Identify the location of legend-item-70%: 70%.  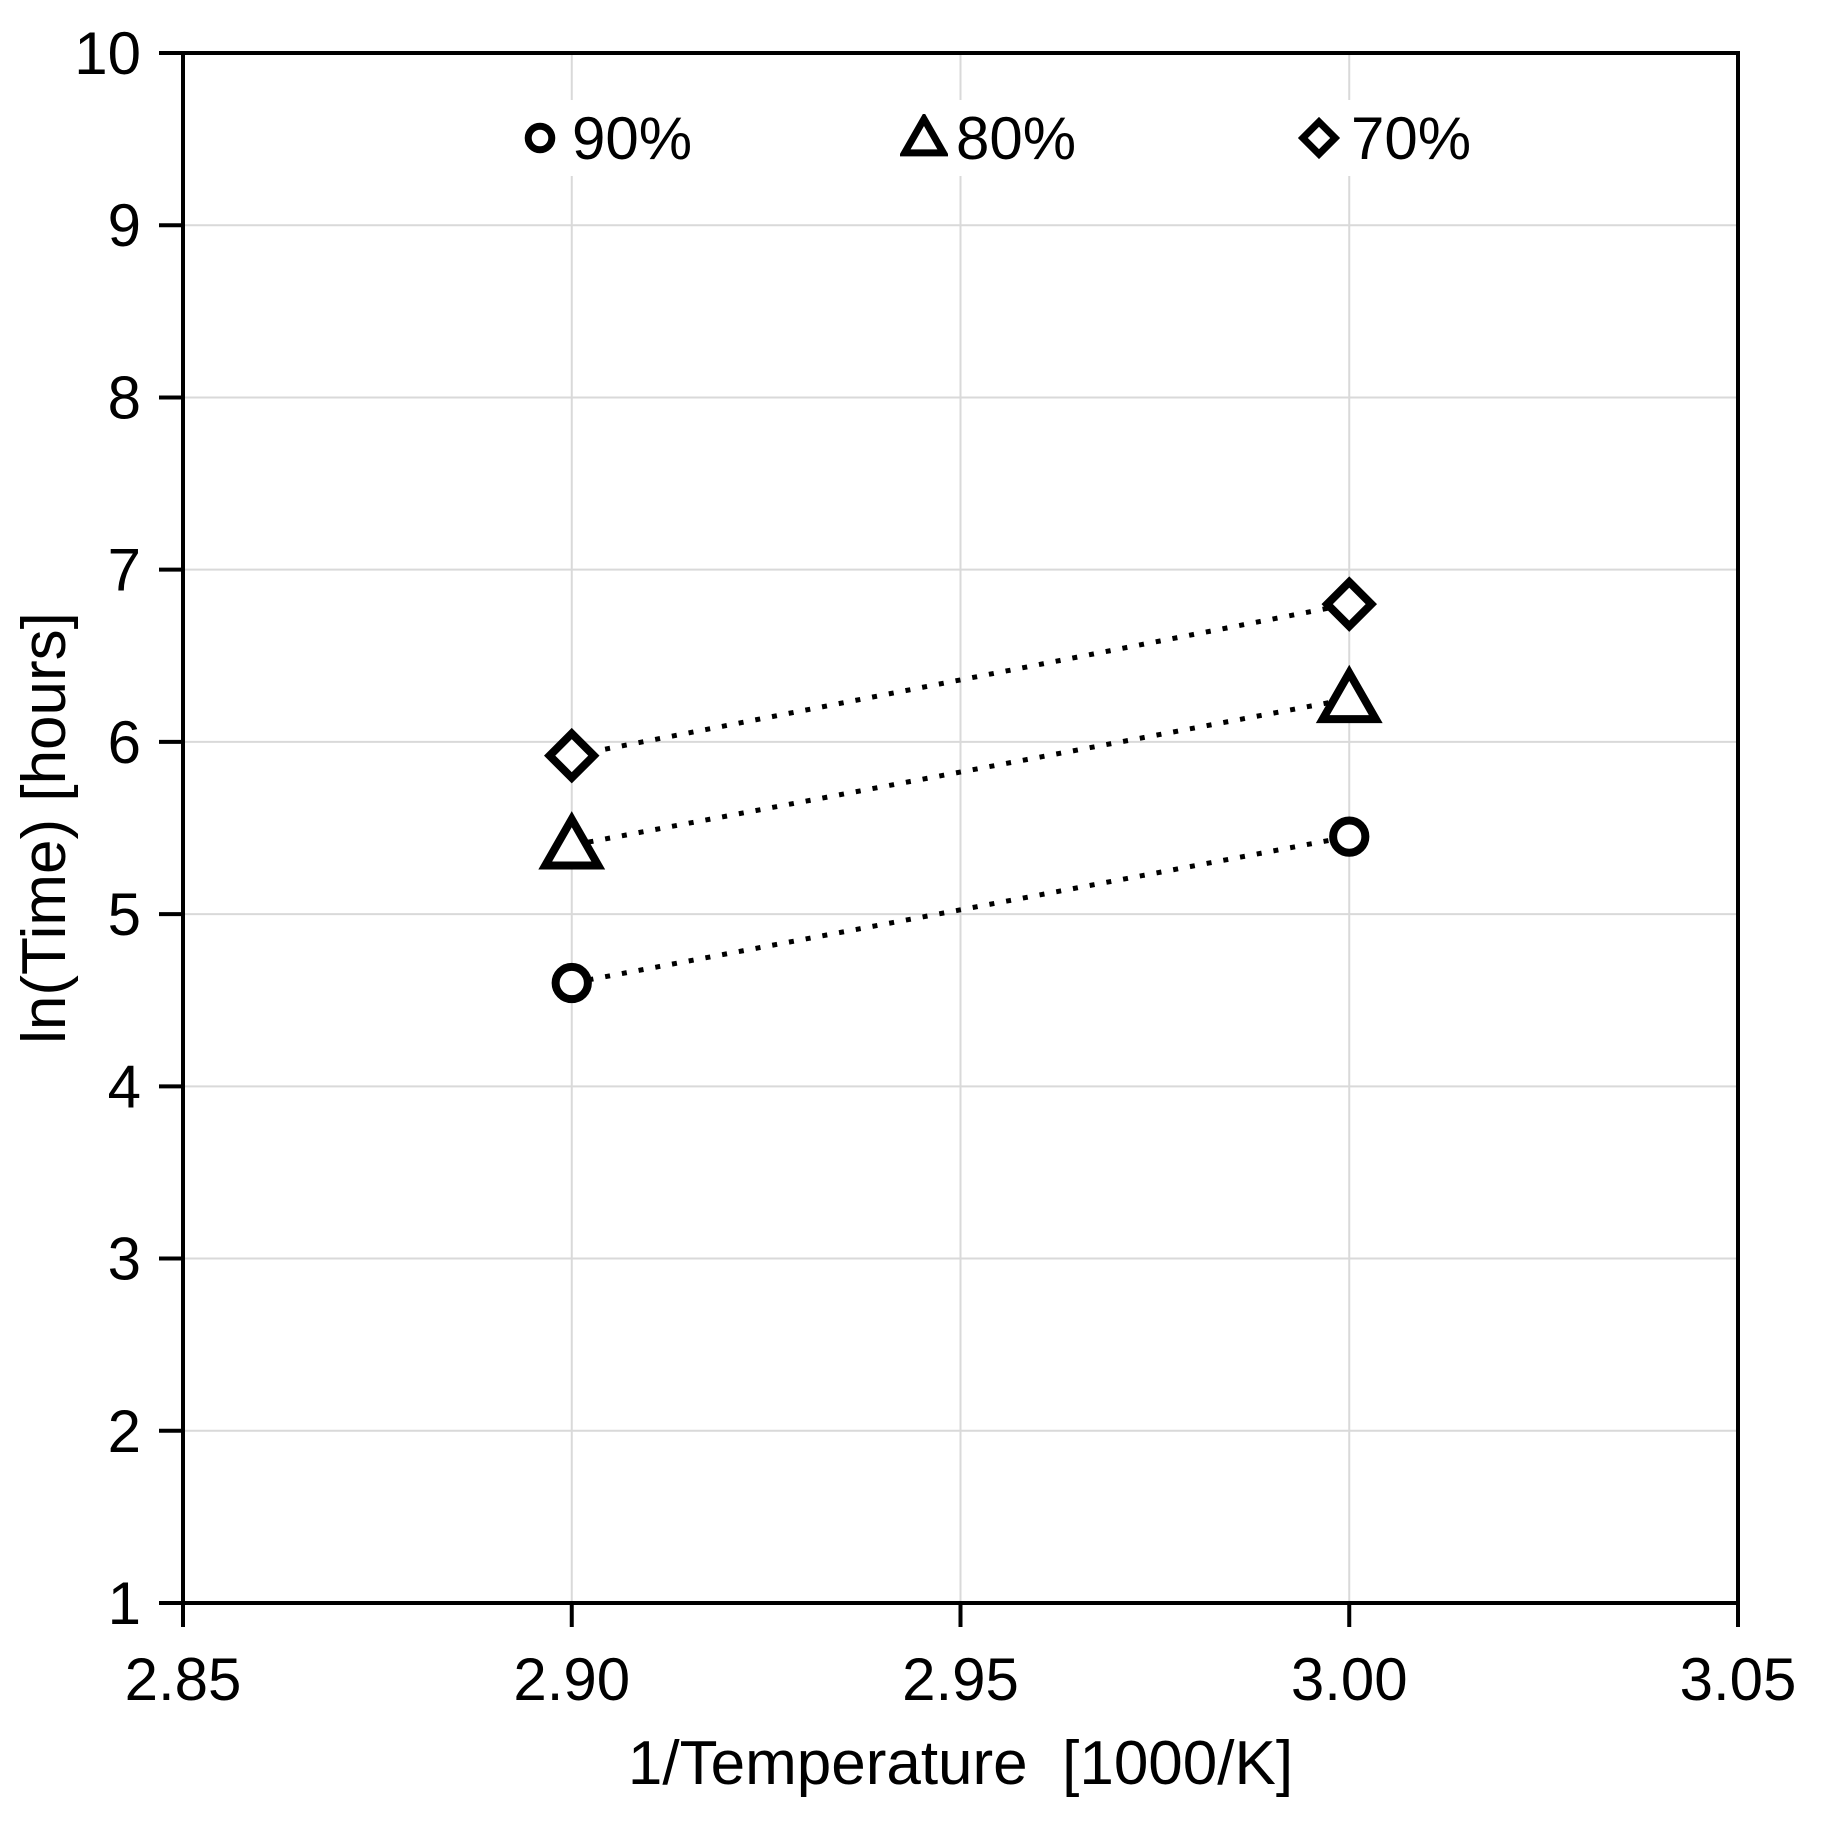
(1383, 138).